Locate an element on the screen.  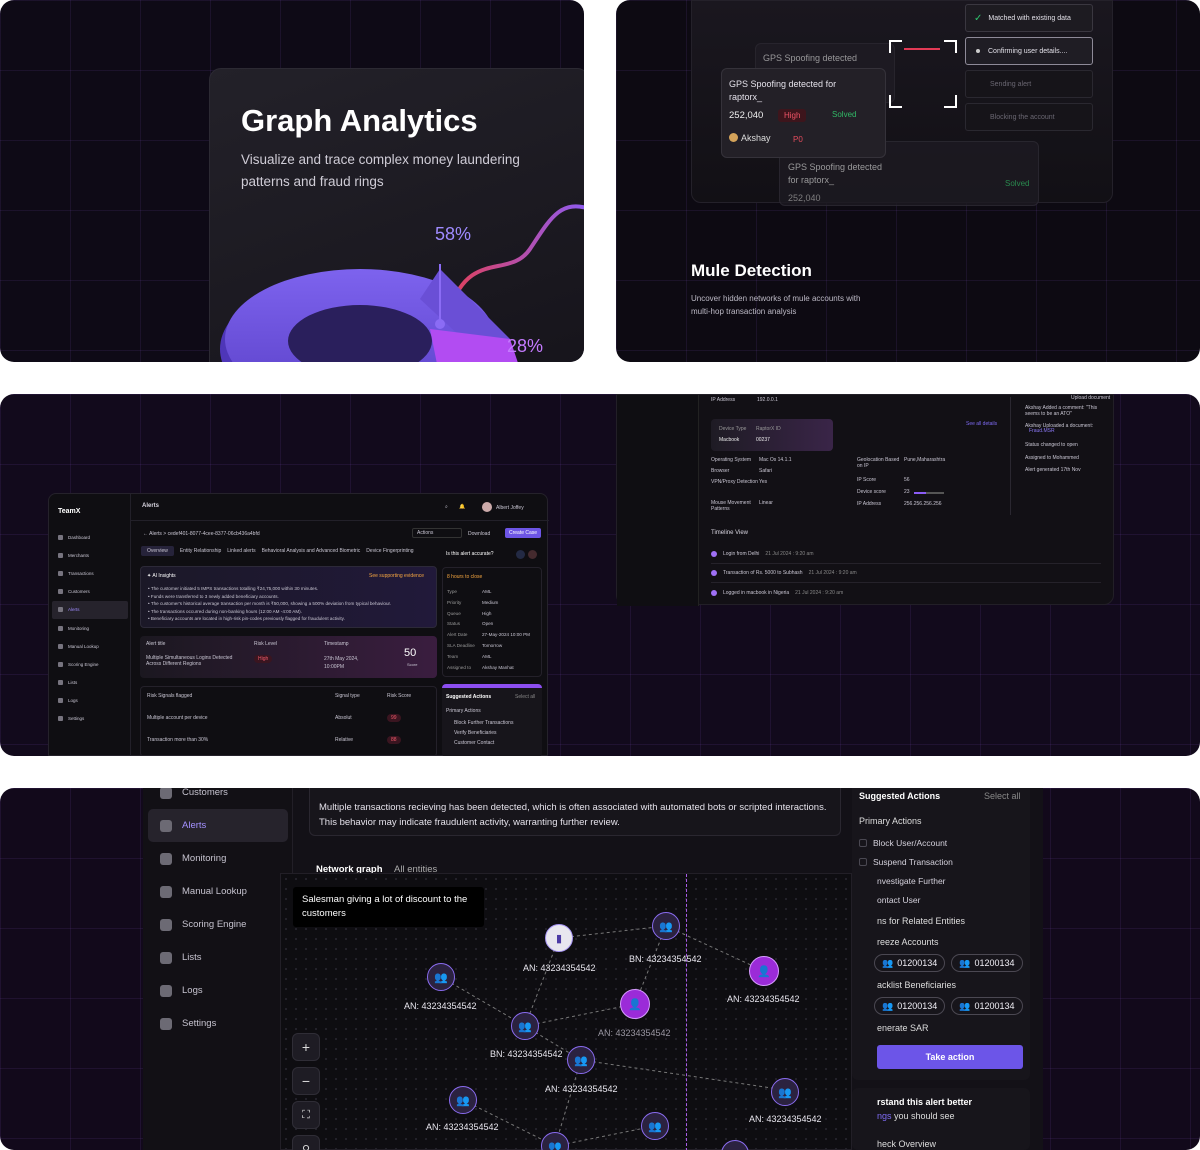
create-case-button: Create Case is located at coordinates (523, 533).